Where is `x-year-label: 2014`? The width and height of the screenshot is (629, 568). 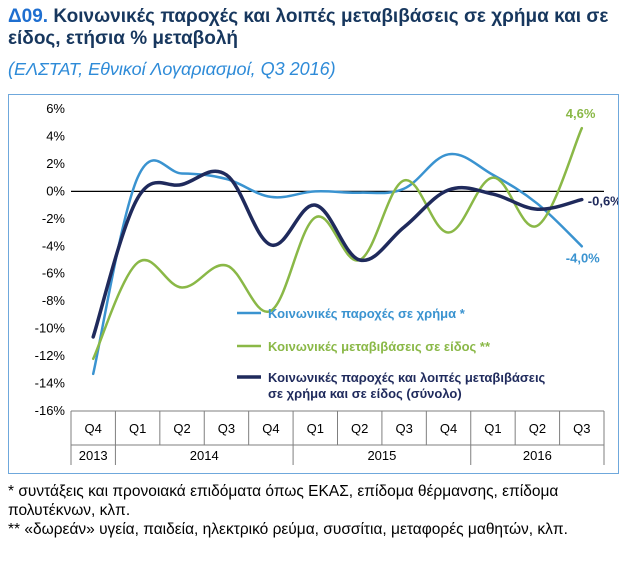 x-year-label: 2014 is located at coordinates (204, 455).